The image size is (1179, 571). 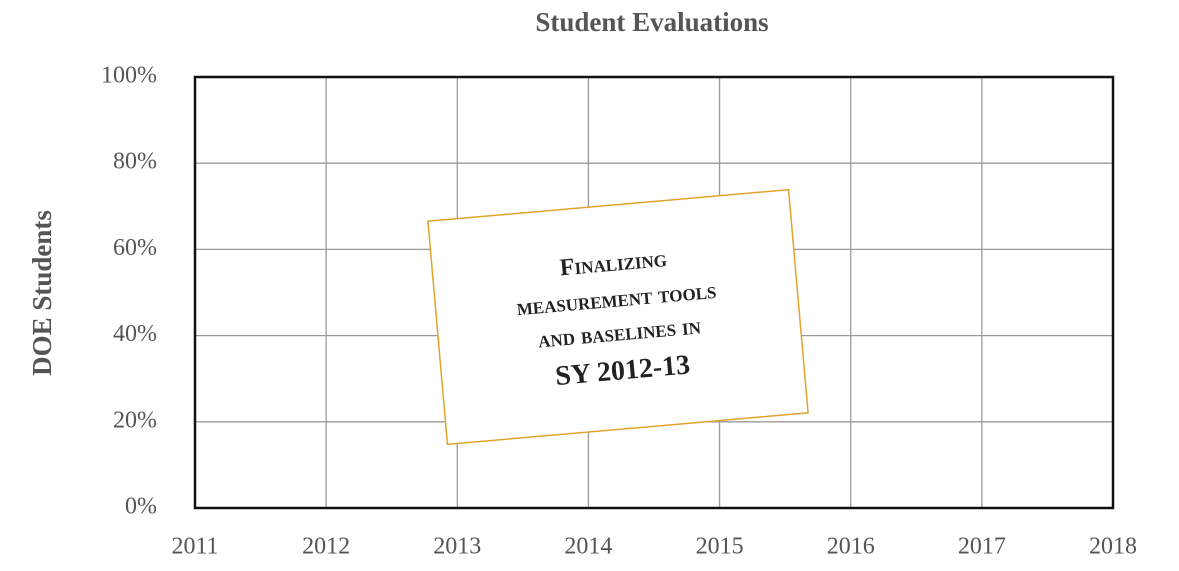 I want to click on y-tick-label: 60%, so click(x=135, y=248).